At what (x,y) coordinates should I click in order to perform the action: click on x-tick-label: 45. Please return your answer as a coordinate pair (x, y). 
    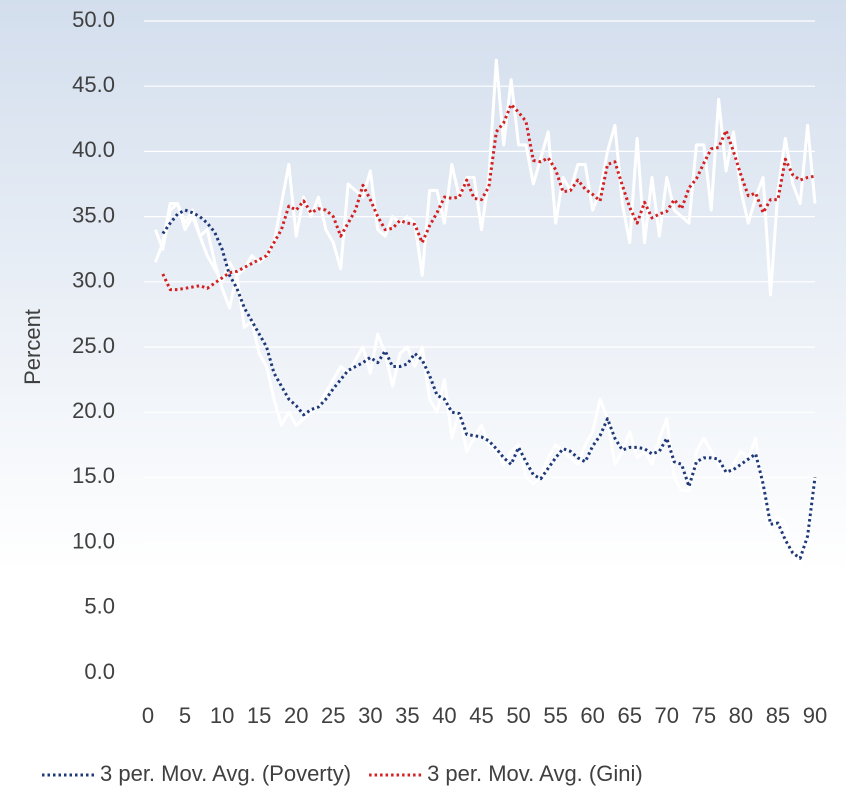
    Looking at the image, I should click on (481, 715).